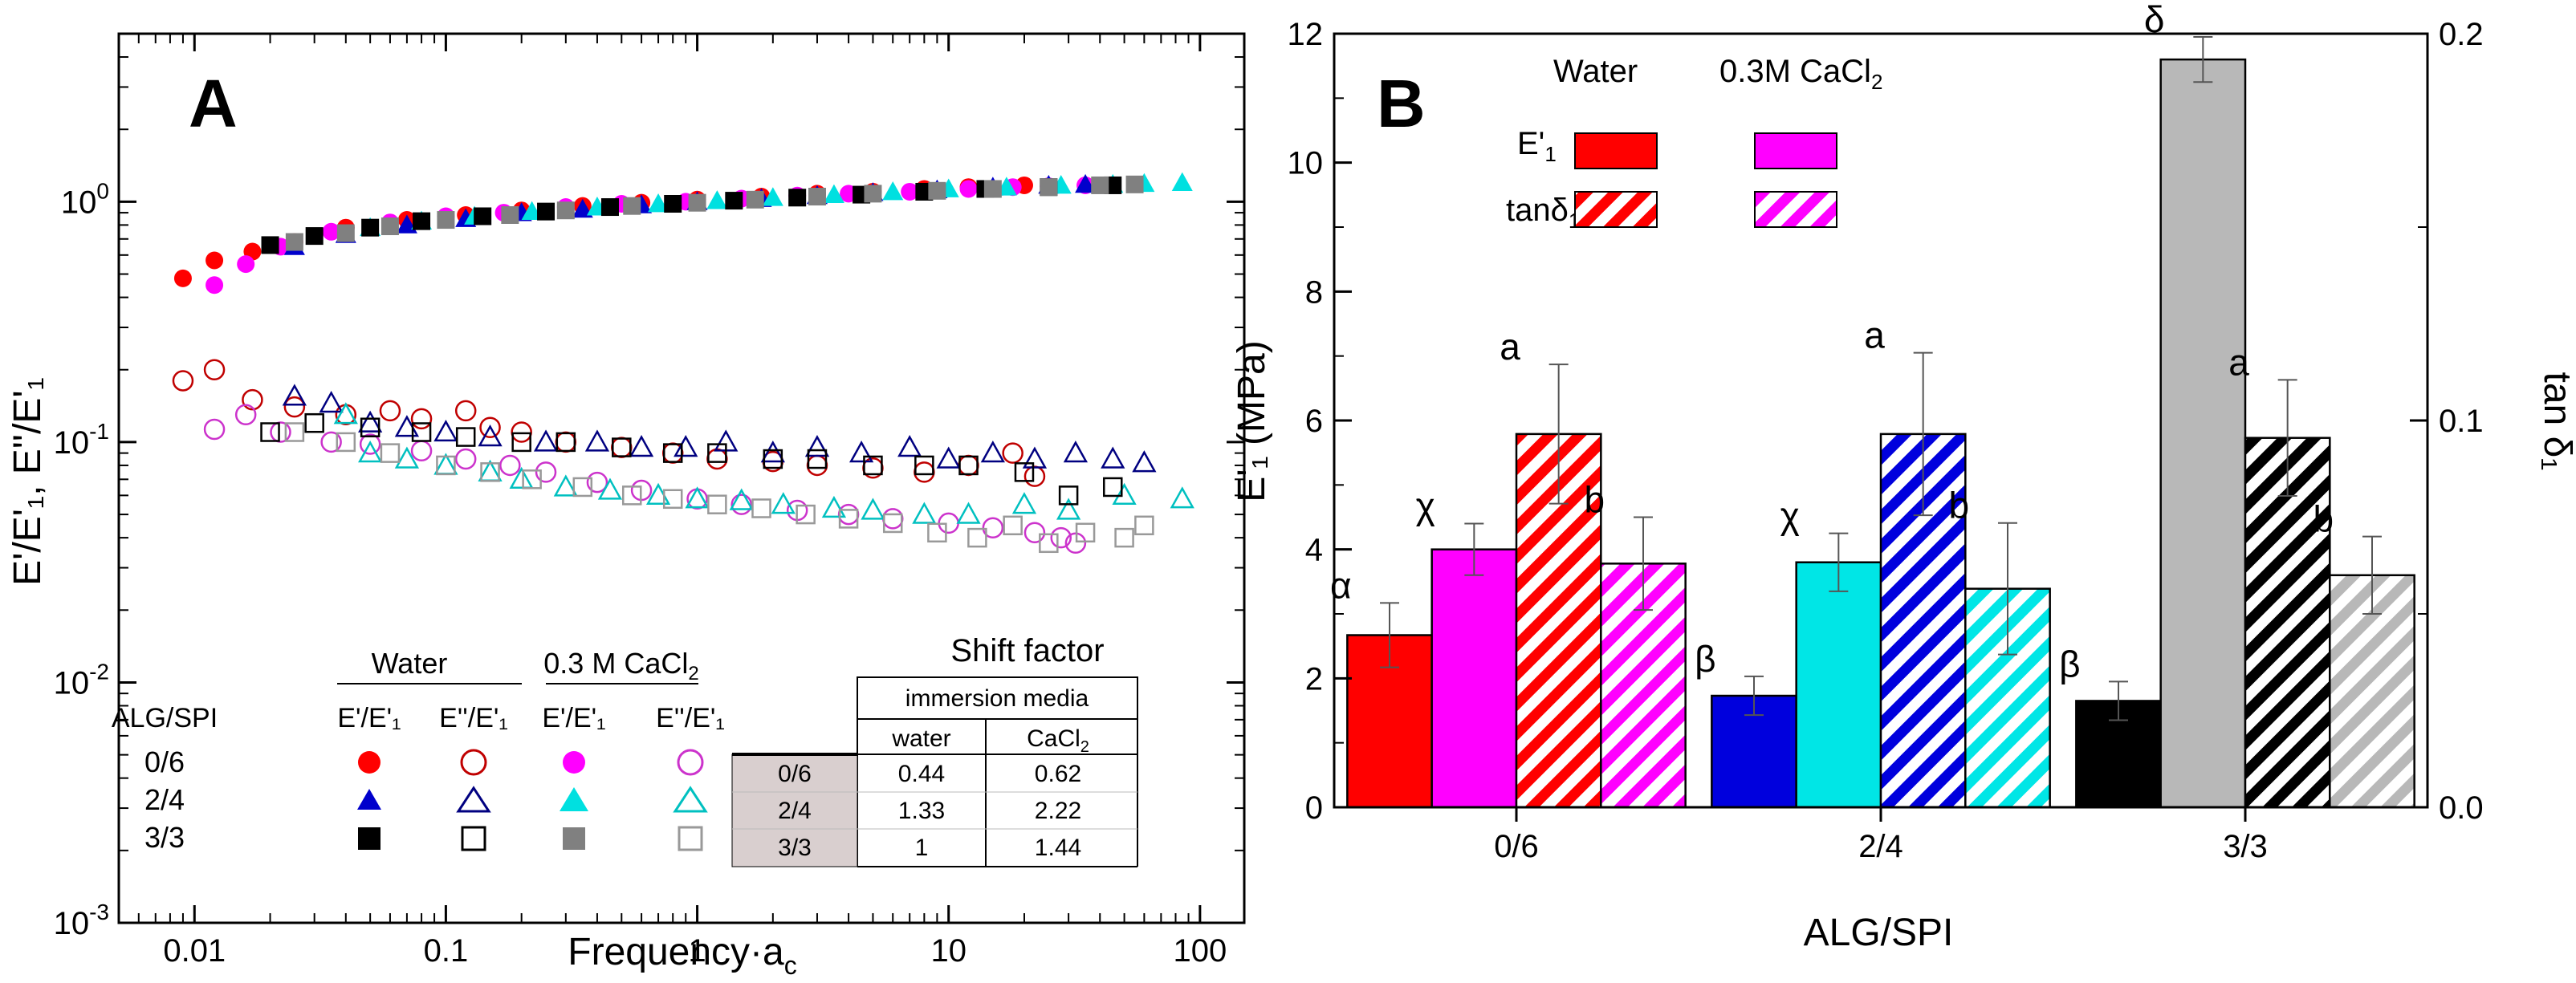 The image size is (2576, 983). What do you see at coordinates (1875, 335) in the screenshot?
I see `letter-s2-c1: a` at bounding box center [1875, 335].